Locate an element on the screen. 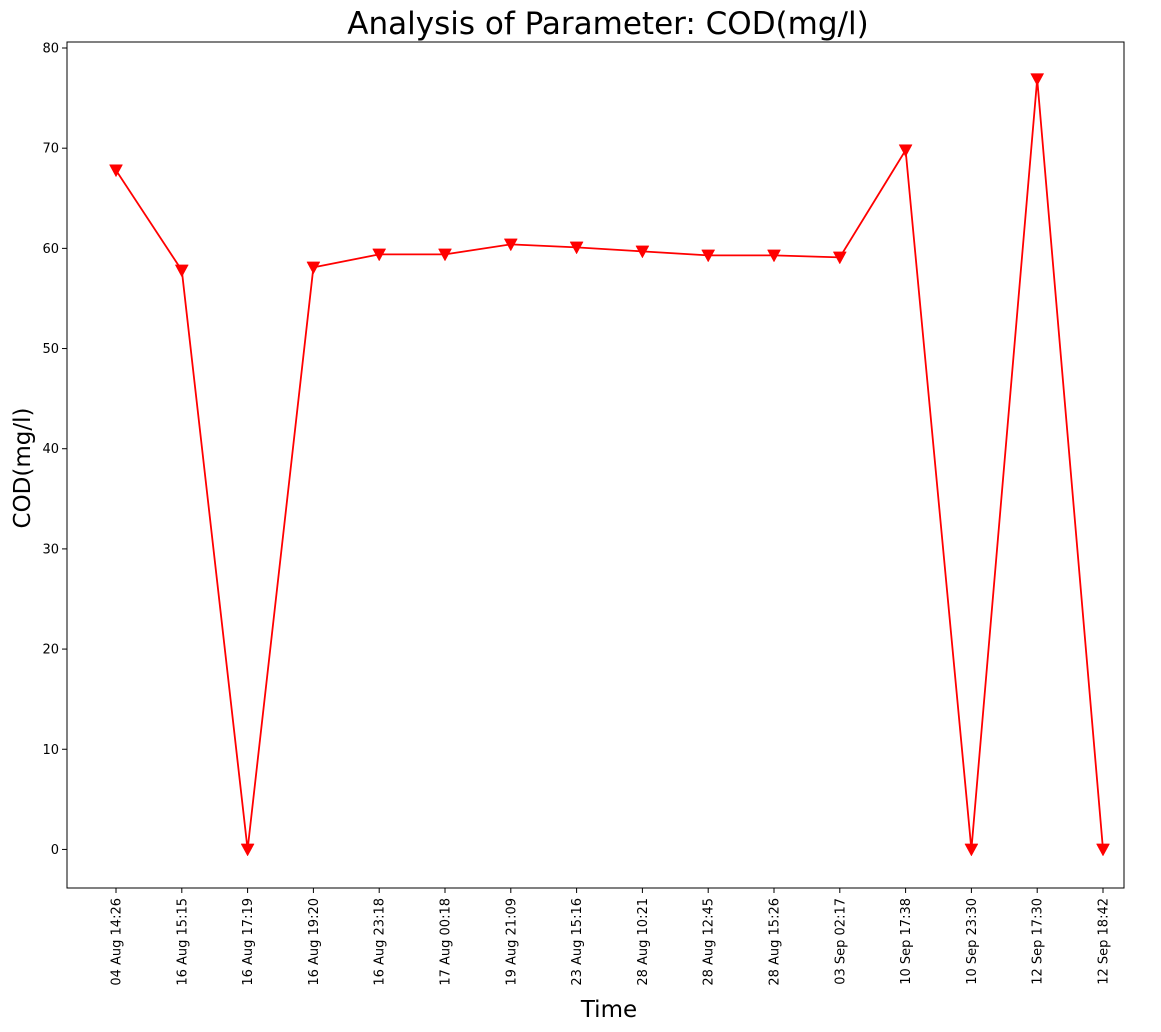  x-tick-label: 03 Sep 02:17 is located at coordinates (840, 941).